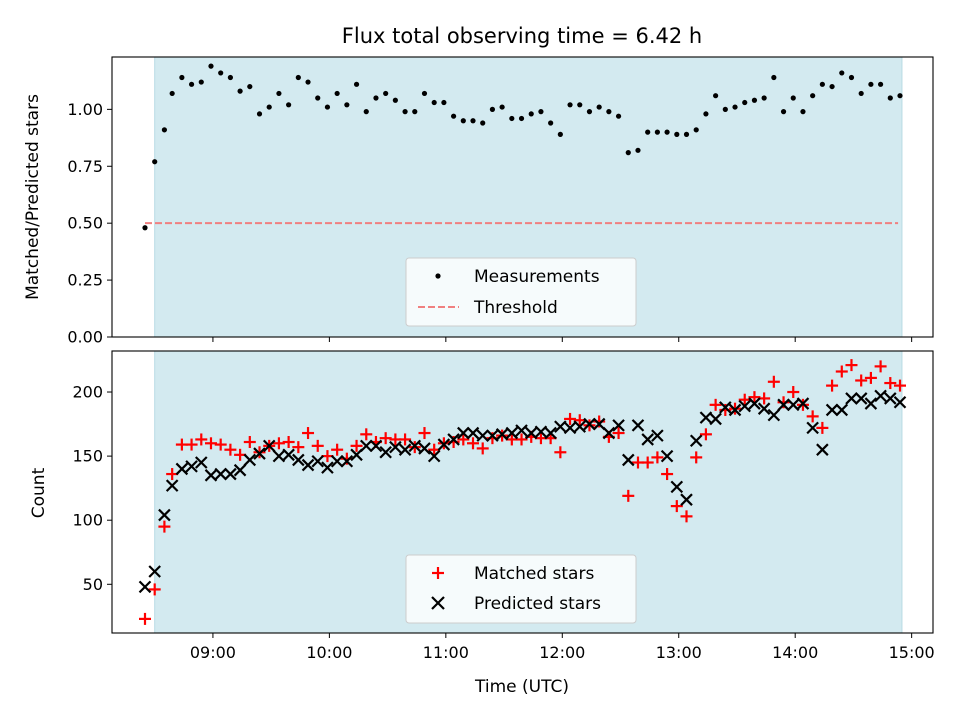  What do you see at coordinates (522, 36) in the screenshot?
I see `chart-title: Flux total observing time = 6.42 h` at bounding box center [522, 36].